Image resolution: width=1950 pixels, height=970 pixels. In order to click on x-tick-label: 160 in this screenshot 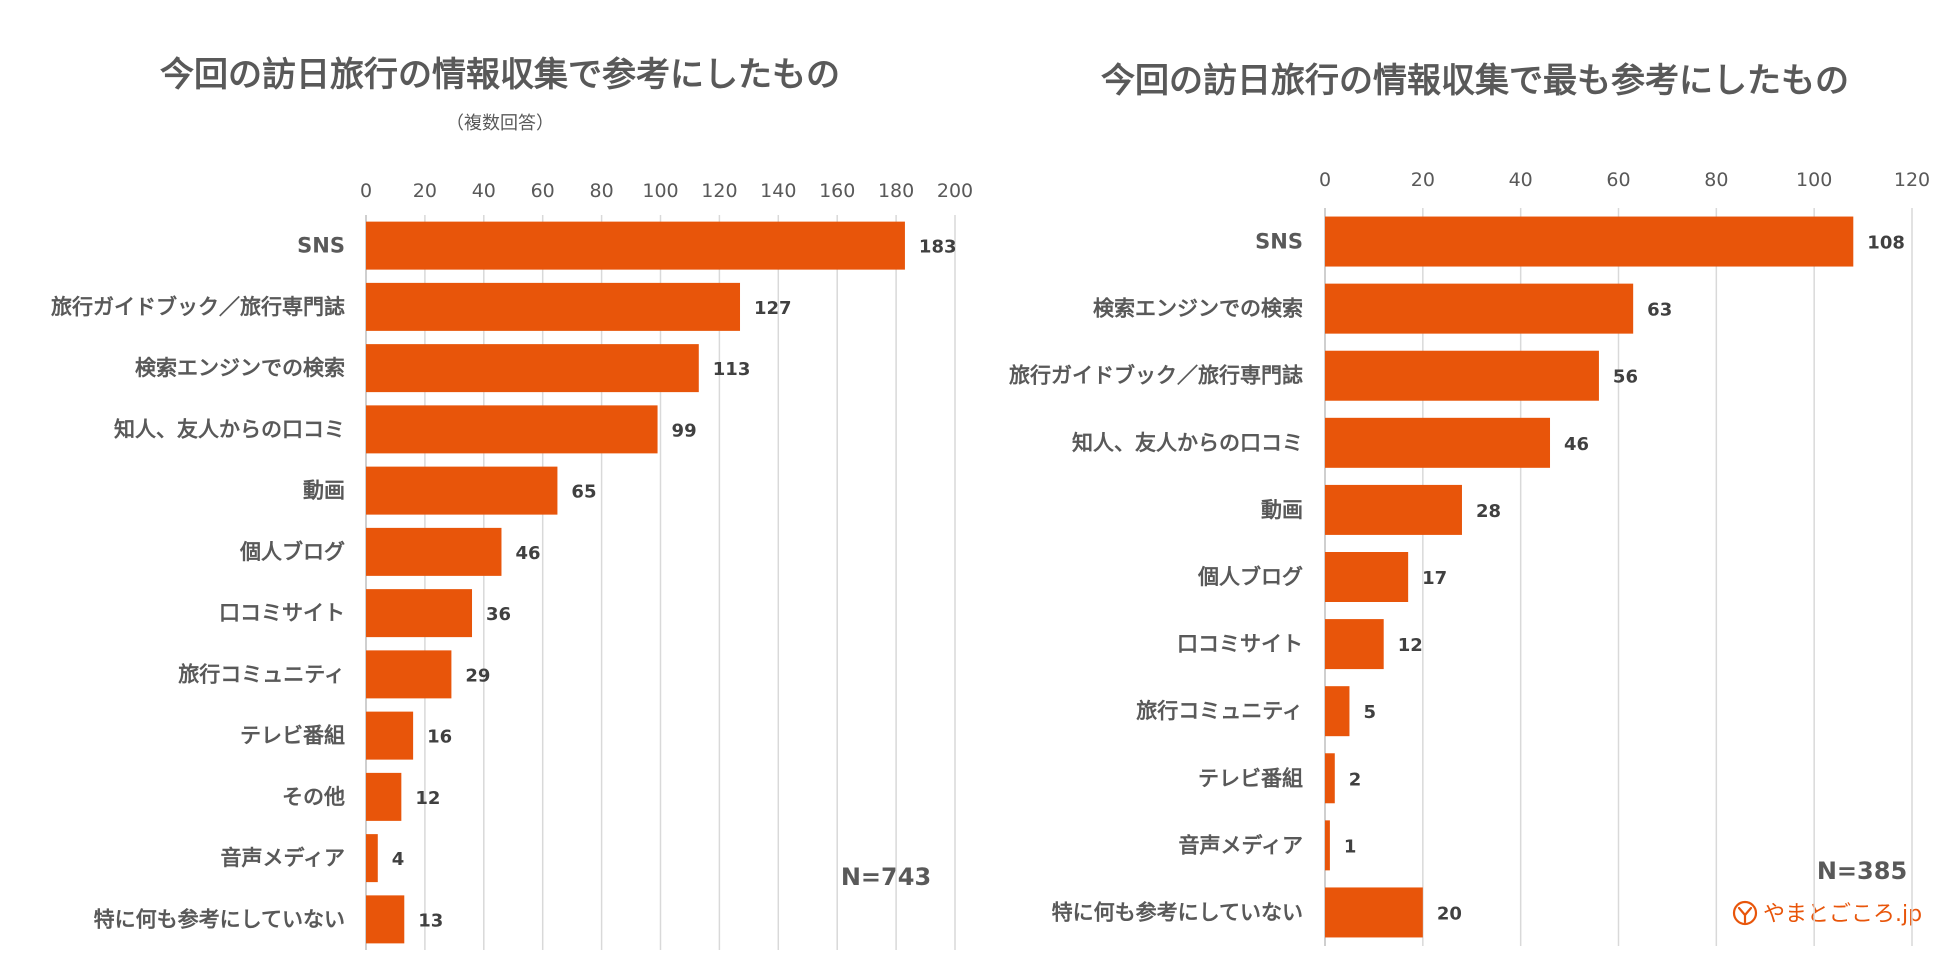, I will do `click(837, 191)`.